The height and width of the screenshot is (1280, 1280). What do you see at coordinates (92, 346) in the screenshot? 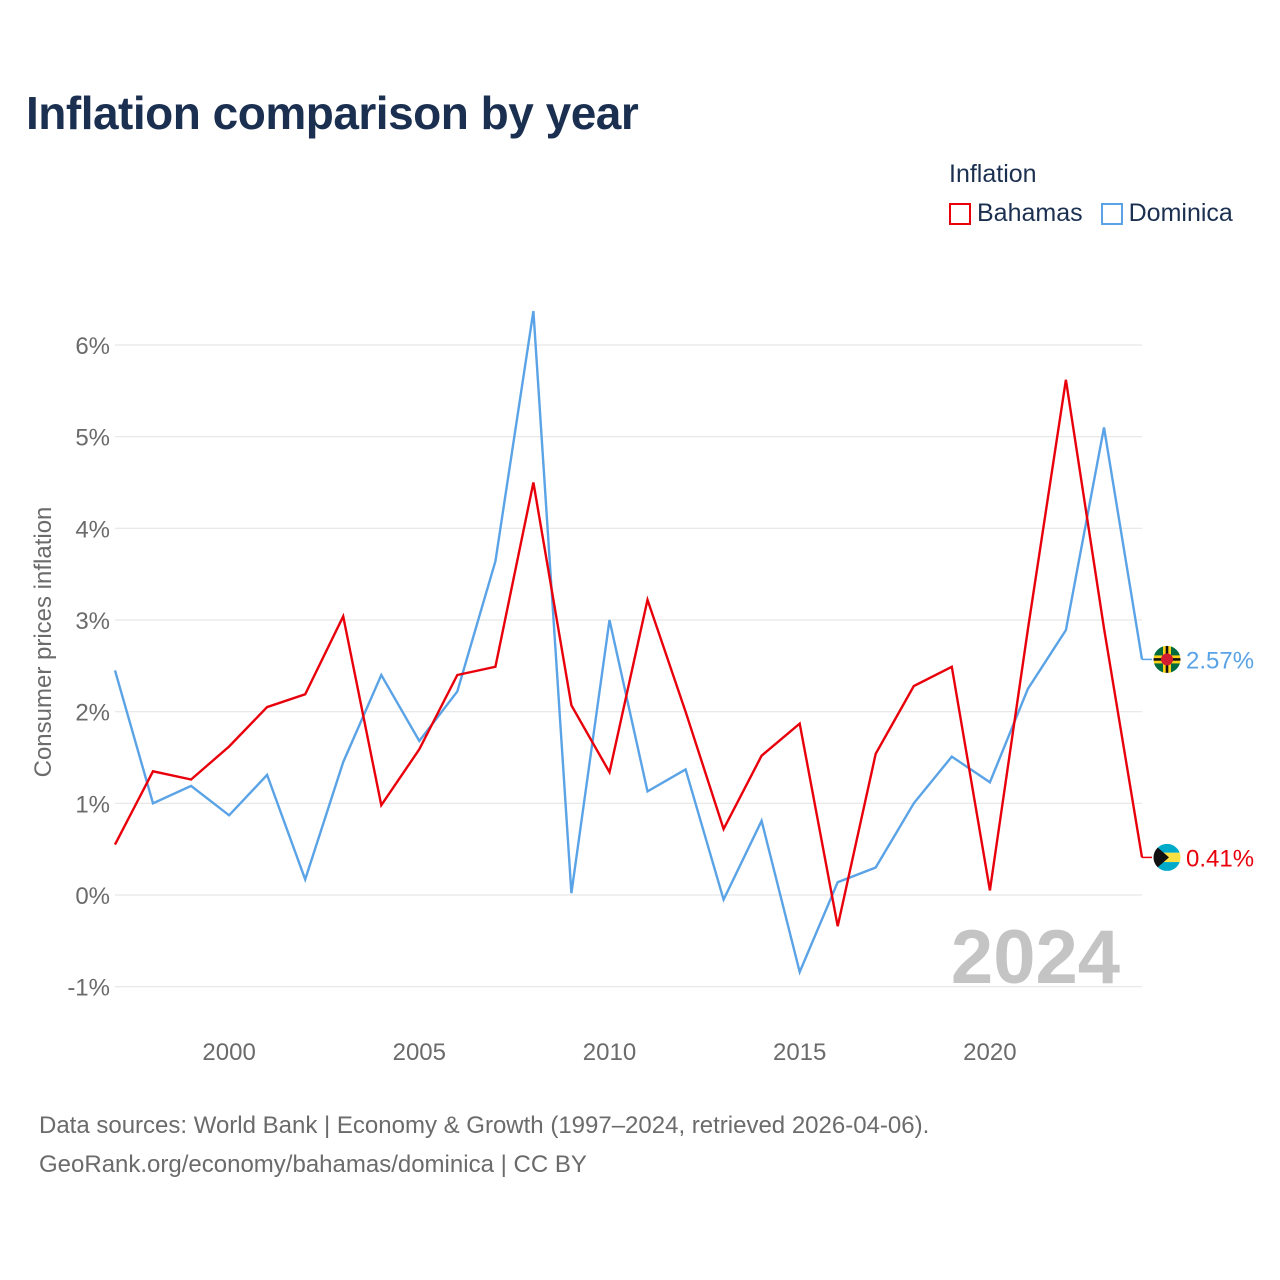
I see `y-tick-label: 6%` at bounding box center [92, 346].